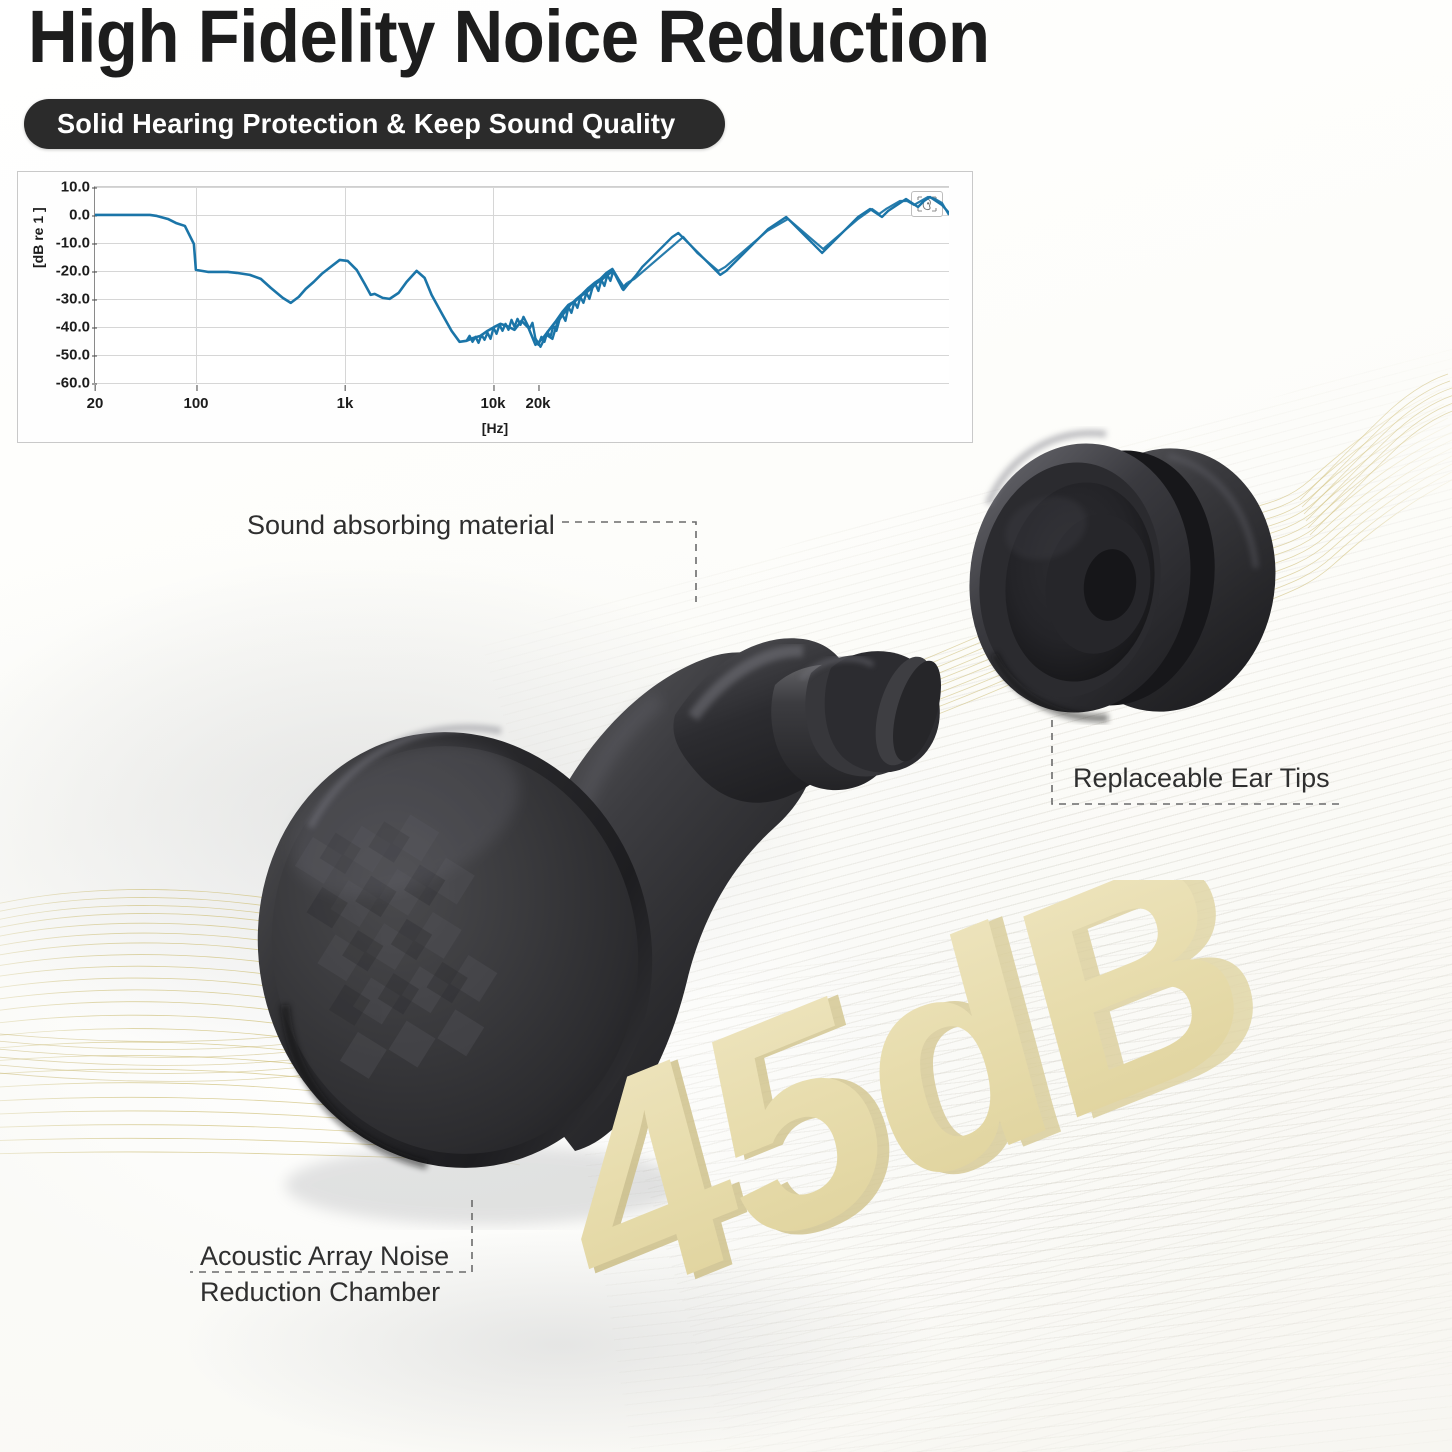 This screenshot has width=1452, height=1452. Describe the element at coordinates (509, 39) in the screenshot. I see `page-title: High Fidelity Noice Reduction` at that location.